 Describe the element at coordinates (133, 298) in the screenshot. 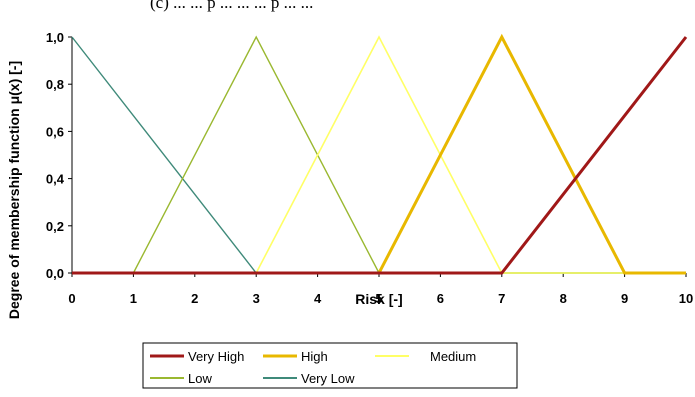

I see `x-tick-label: 1` at that location.